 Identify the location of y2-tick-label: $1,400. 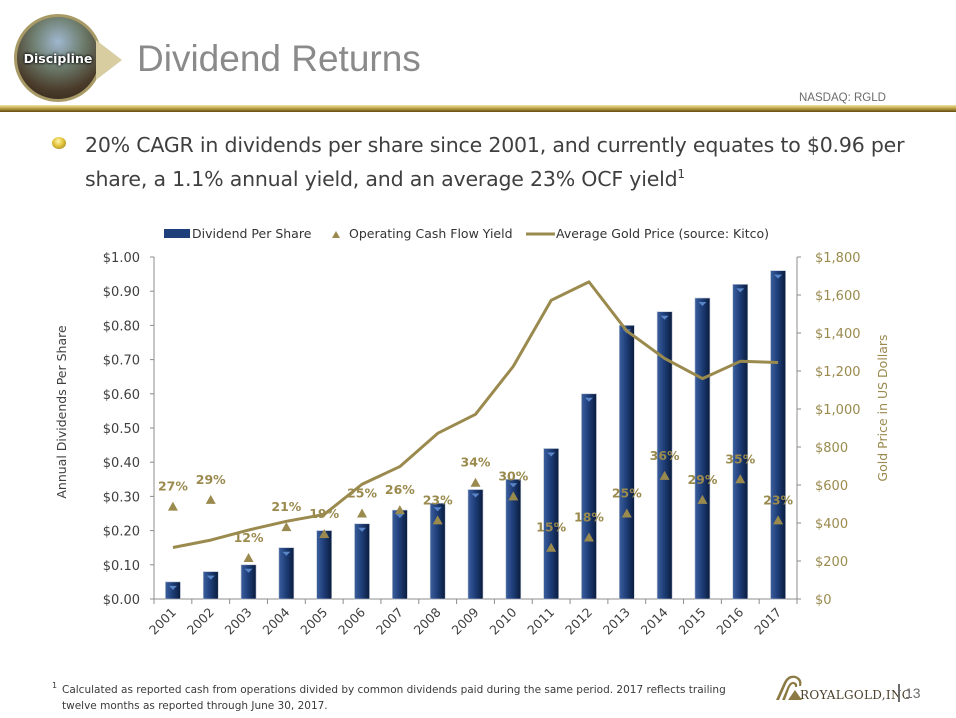
(838, 334).